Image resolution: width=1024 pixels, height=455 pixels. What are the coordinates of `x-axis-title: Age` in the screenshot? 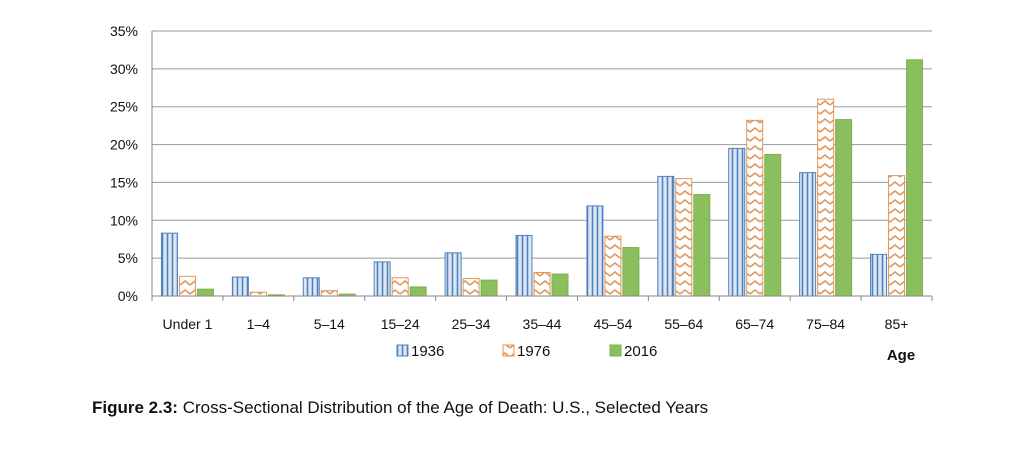 It's located at (901, 355).